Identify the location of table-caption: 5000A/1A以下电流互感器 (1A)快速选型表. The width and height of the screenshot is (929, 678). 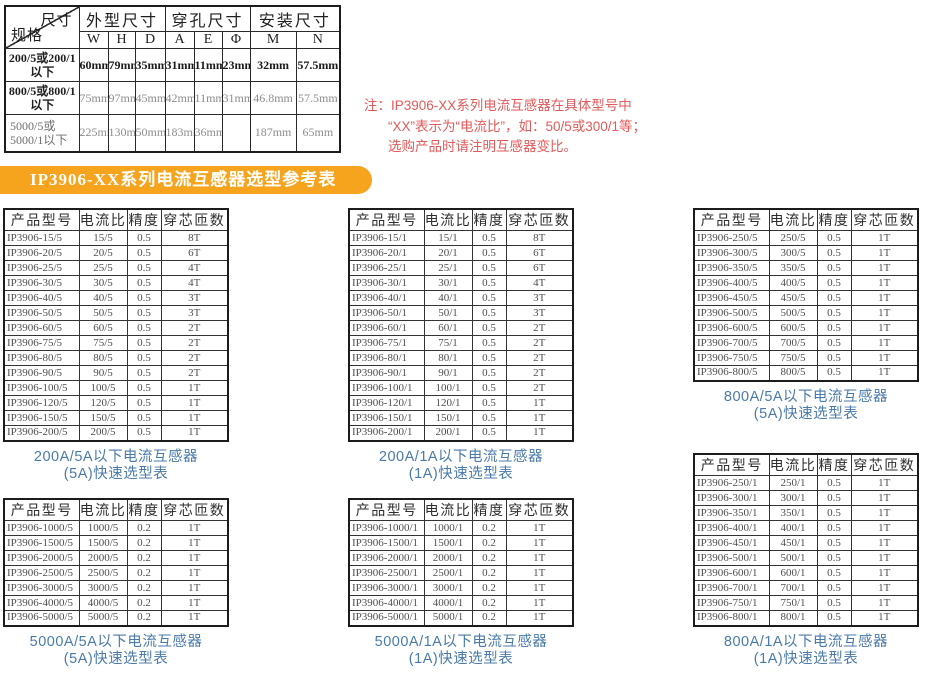
(461, 651).